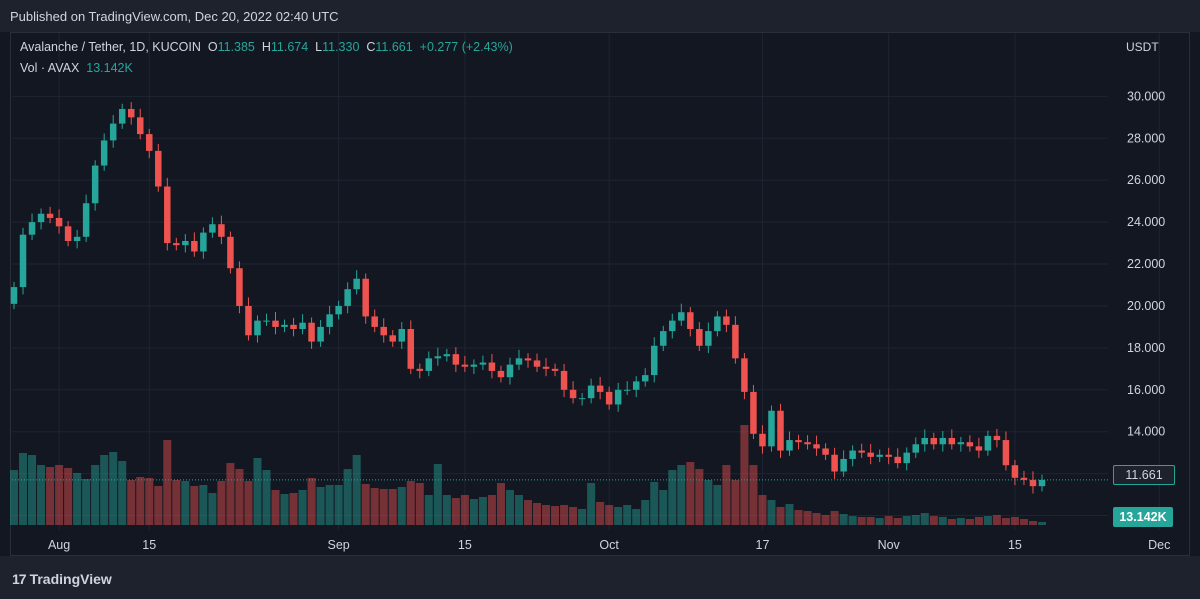 This screenshot has height=599, width=1200. What do you see at coordinates (76, 68) in the screenshot?
I see `volume-legend: Vol · AVAX 13.142K` at bounding box center [76, 68].